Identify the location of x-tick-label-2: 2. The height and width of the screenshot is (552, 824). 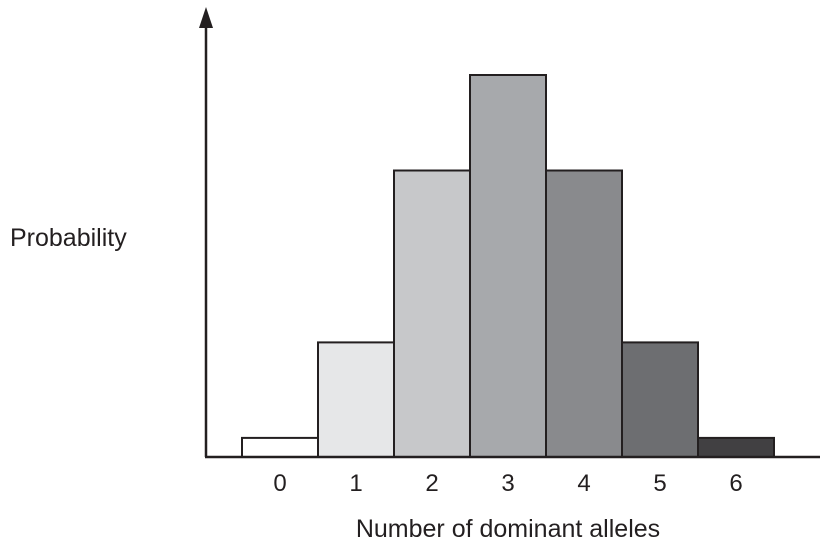
(431, 483).